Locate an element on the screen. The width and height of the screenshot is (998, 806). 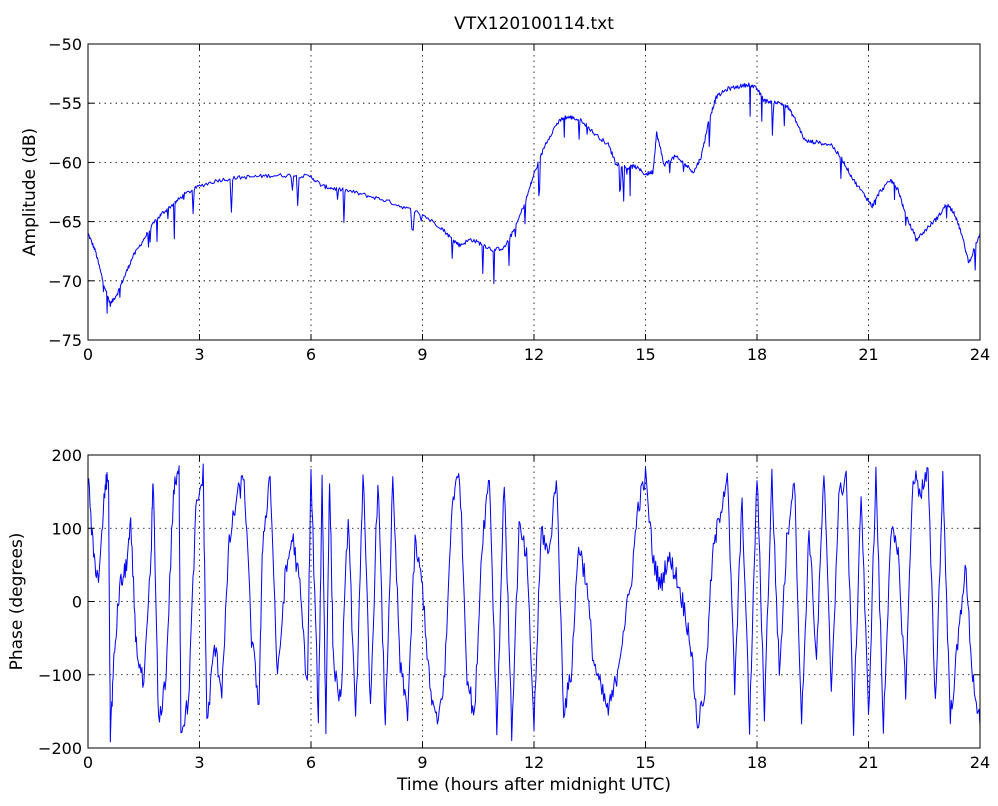
phase-ytick-label-1: −100 is located at coordinates (60, 675).